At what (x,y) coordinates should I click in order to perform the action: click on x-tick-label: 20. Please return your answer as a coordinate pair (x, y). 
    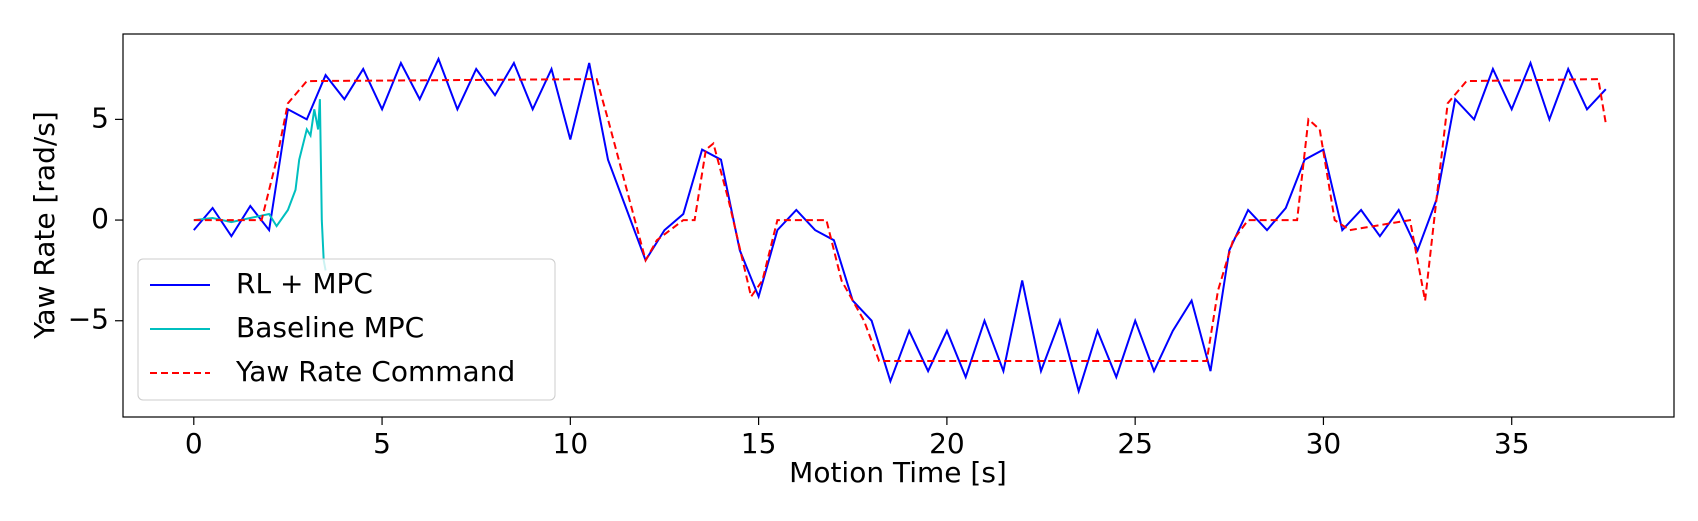
    Looking at the image, I should click on (947, 443).